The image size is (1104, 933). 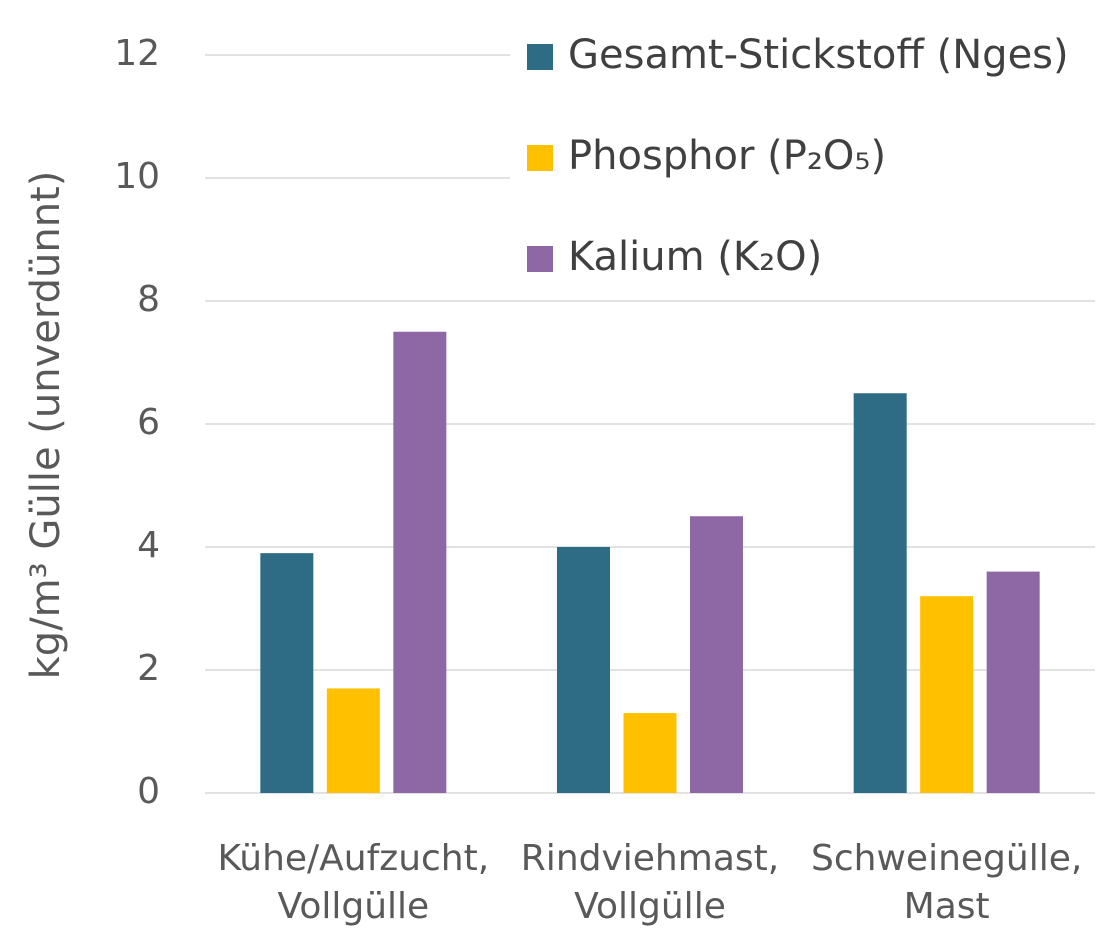 What do you see at coordinates (727, 156) in the screenshot?
I see `legend-label: Phosphor (P₂O₅)` at bounding box center [727, 156].